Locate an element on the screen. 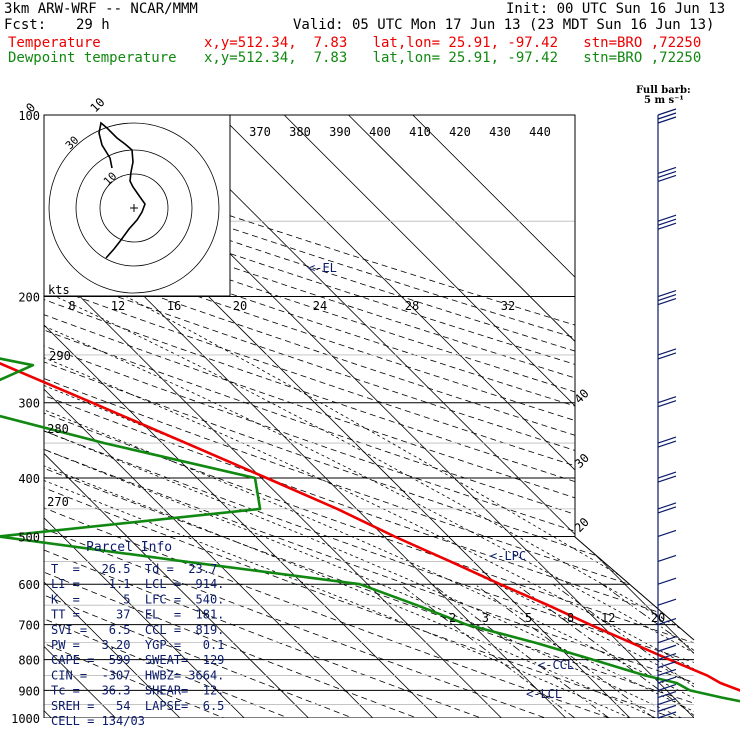  parcel-level-label: <-EL is located at coordinates (322, 268).